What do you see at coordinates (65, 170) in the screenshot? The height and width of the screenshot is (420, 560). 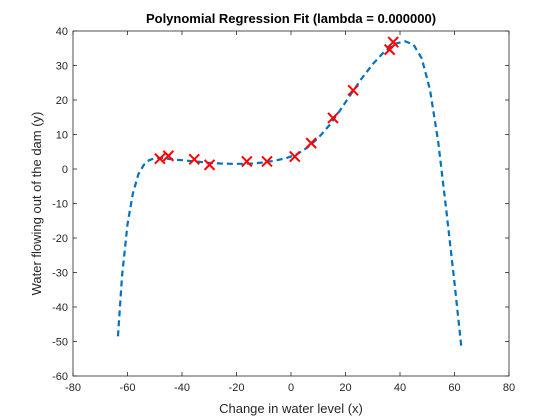 I see `y-tick-label: 0` at bounding box center [65, 170].